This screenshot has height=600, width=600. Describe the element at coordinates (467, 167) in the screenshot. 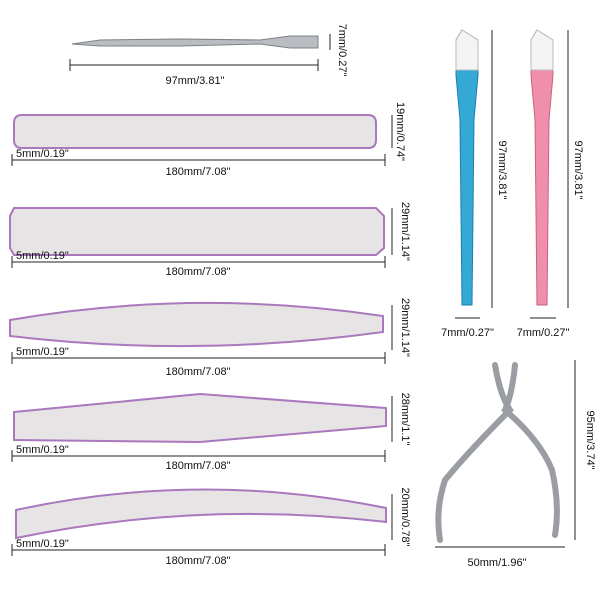

I see `blue-stick` at that location.